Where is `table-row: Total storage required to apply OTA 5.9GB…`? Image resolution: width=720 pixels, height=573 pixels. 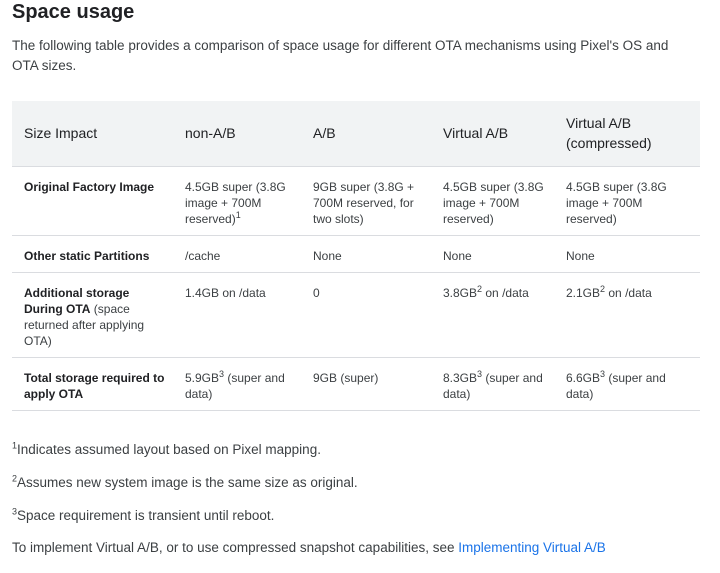 table-row: Total storage required to apply OTA 5.9GB… is located at coordinates (356, 383).